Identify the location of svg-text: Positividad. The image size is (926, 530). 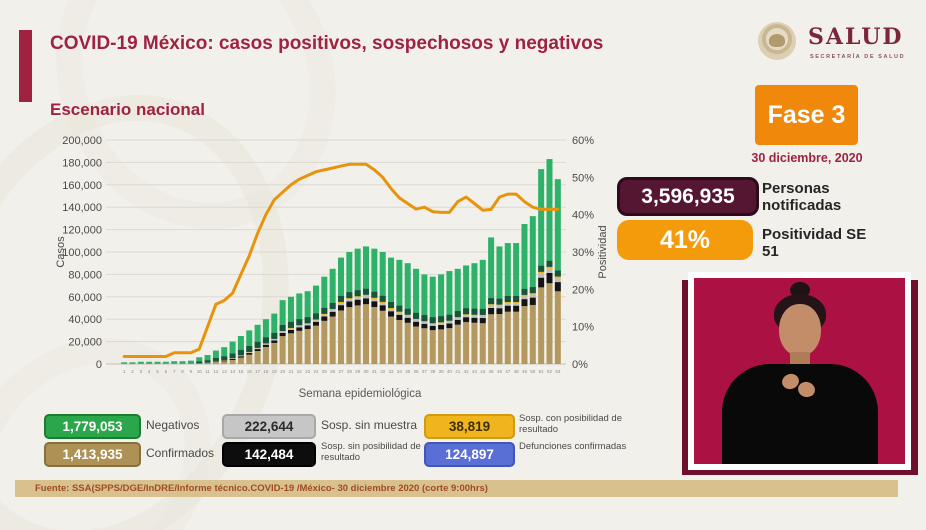
(603, 251).